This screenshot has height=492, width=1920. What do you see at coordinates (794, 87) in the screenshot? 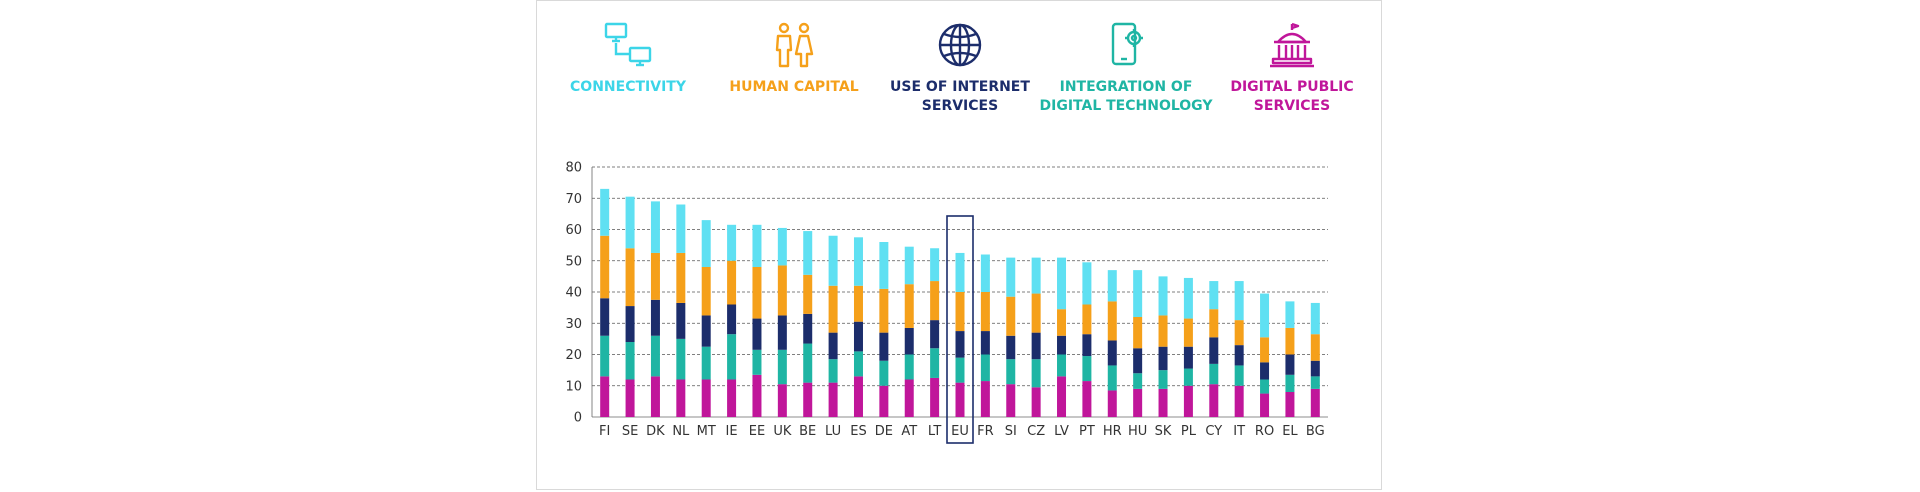
I see `legend-label-human-capital: HUMAN CAPITAL` at bounding box center [794, 87].